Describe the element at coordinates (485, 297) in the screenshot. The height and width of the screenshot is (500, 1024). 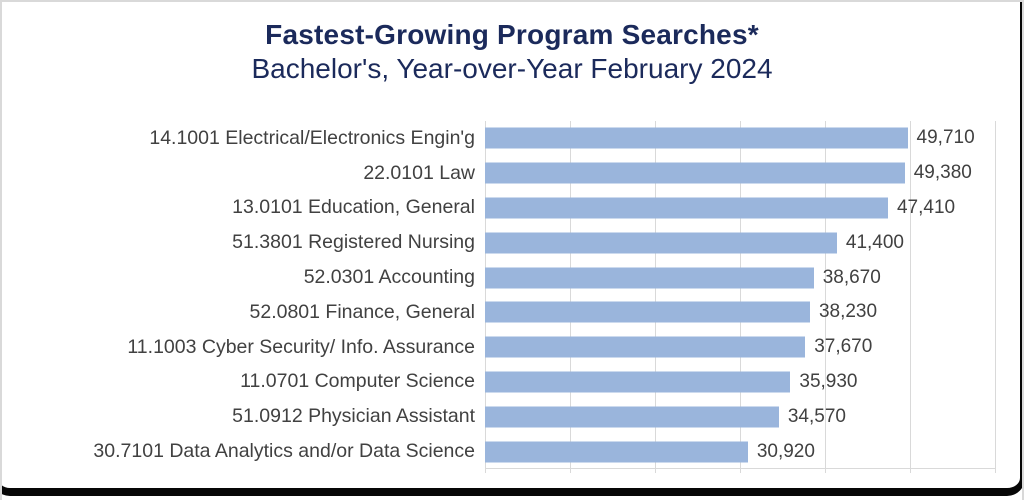
I see `y-axis-line` at that location.